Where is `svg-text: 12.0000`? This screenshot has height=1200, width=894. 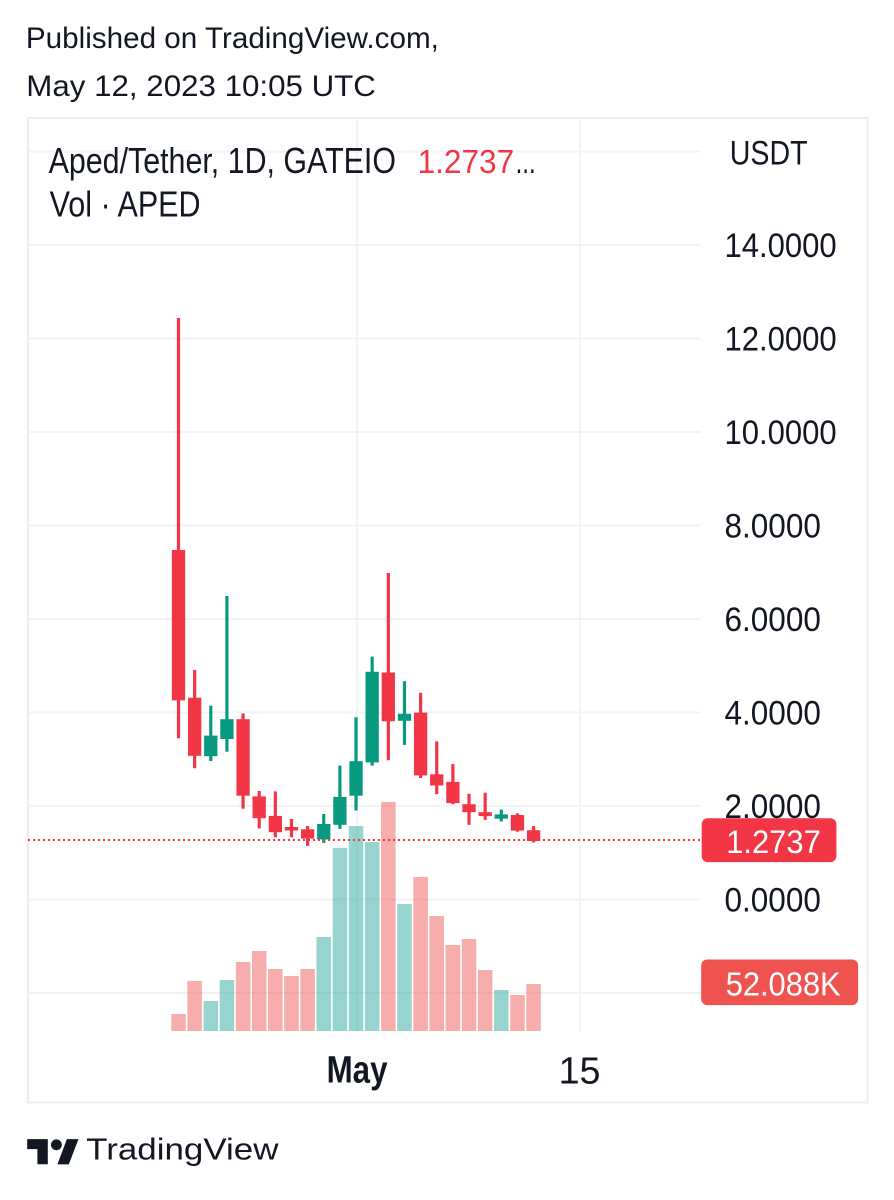 svg-text: 12.0000 is located at coordinates (781, 339).